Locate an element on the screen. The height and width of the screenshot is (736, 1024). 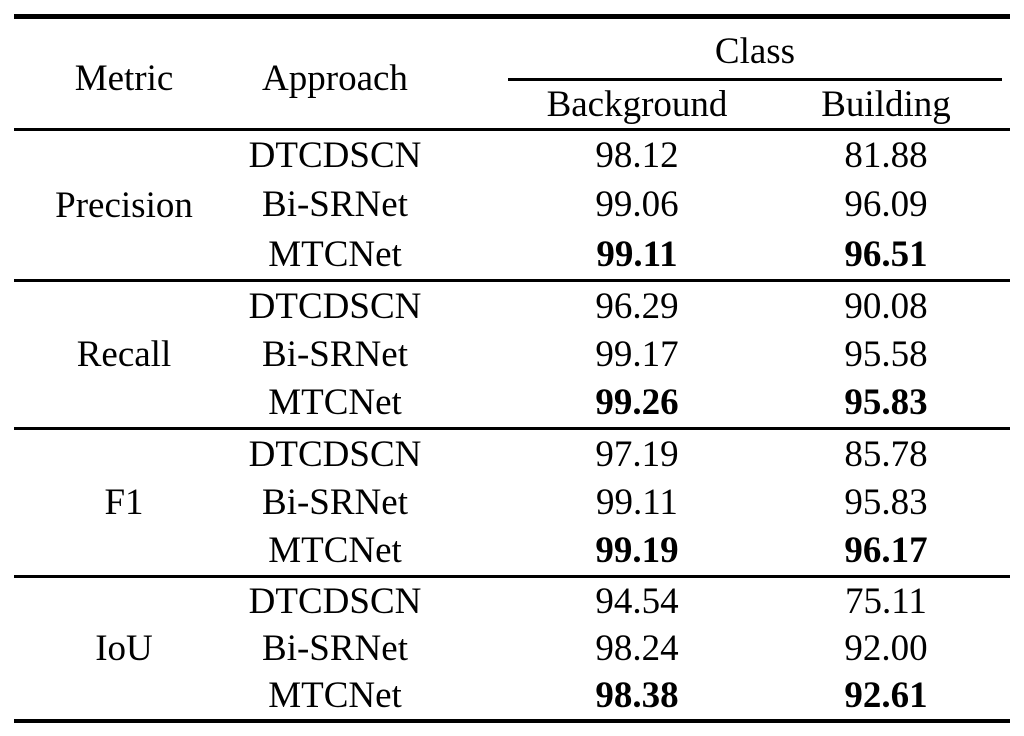
metric-label: F1 is located at coordinates (124, 502).